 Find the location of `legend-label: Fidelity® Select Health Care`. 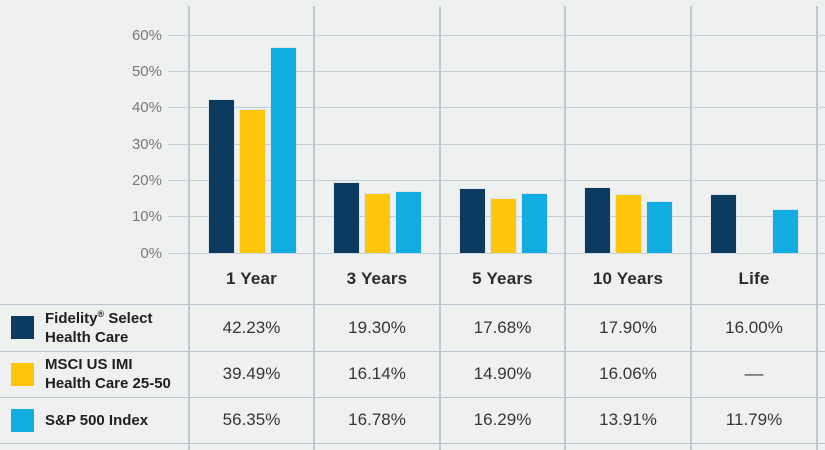

legend-label: Fidelity® Select Health Care is located at coordinates (115, 328).